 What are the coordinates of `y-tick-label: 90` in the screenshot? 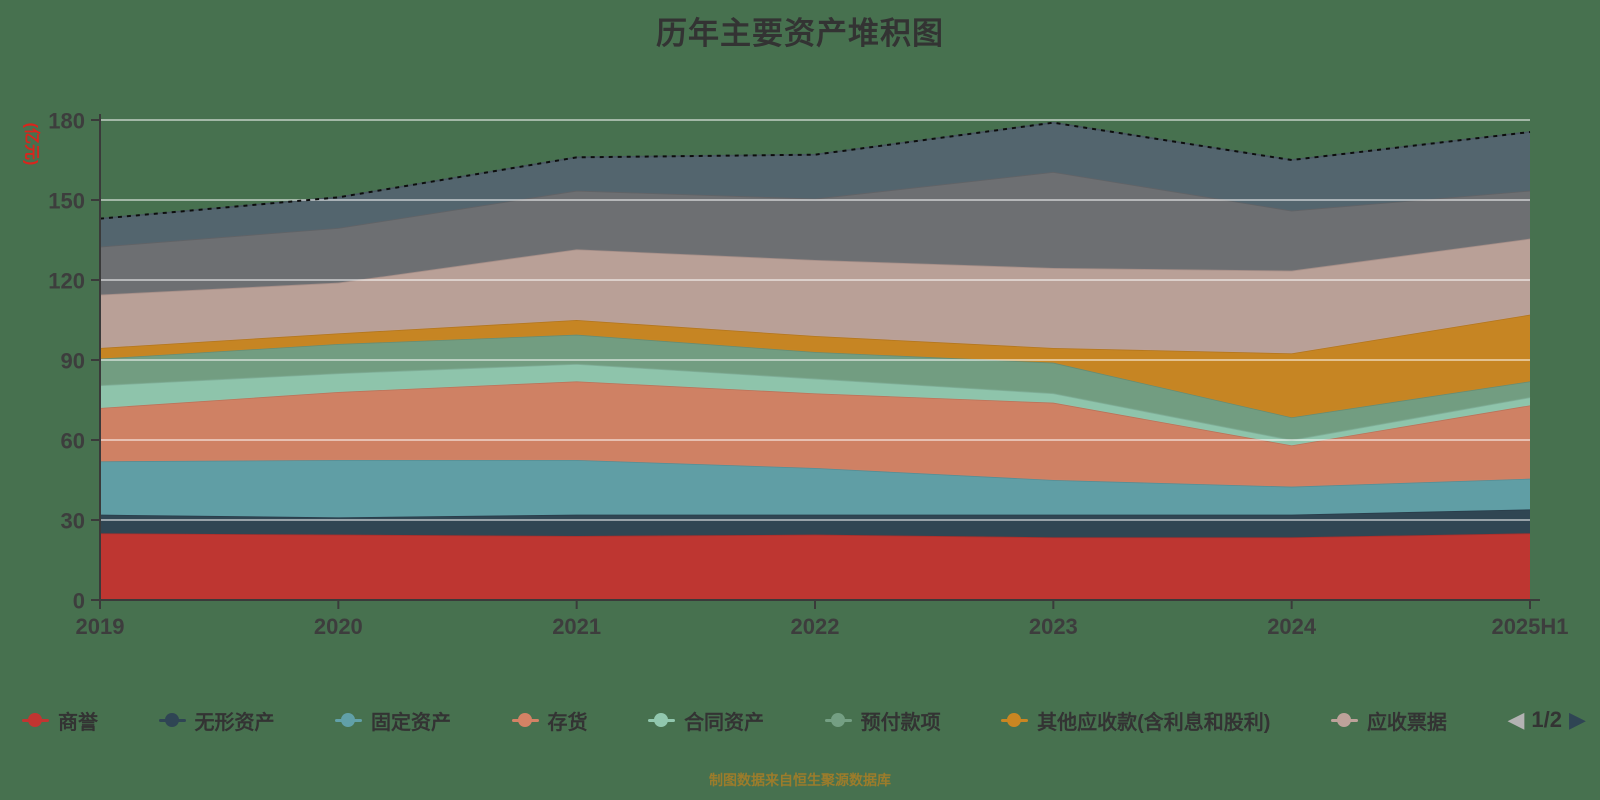 It's located at (73, 361).